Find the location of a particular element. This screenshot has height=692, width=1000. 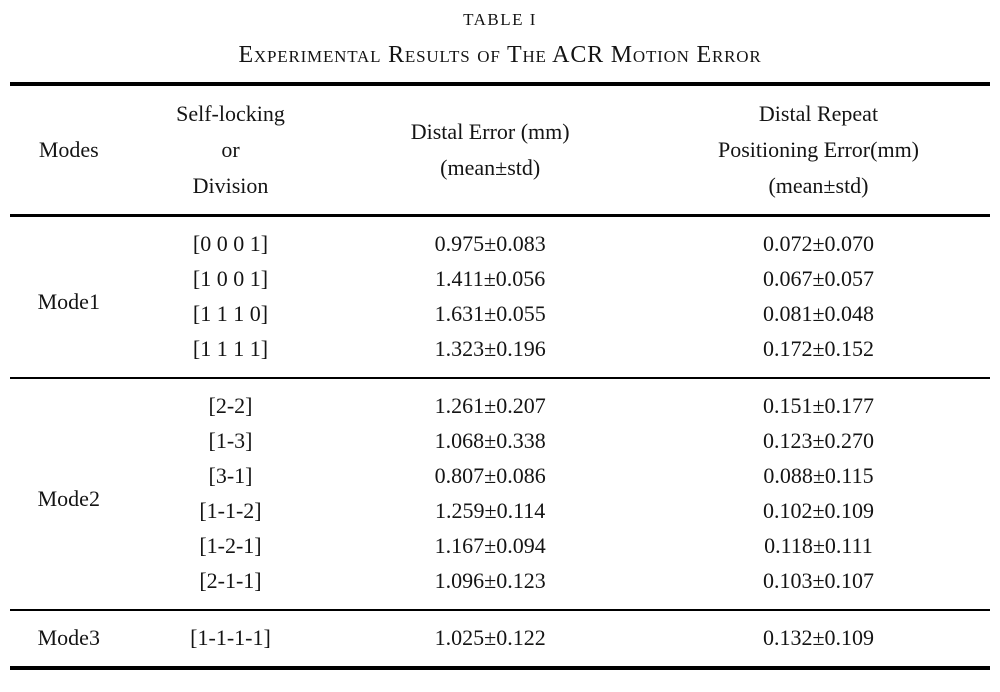

division-cell: [0 0 0 1] is located at coordinates (230, 243).